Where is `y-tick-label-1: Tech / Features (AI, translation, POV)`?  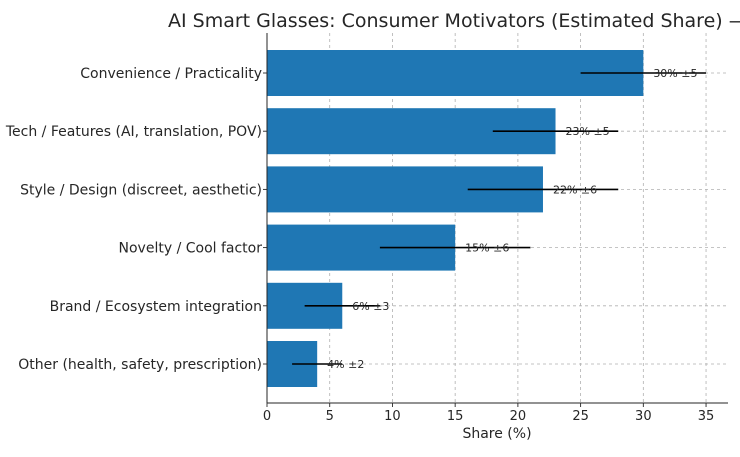 y-tick-label-1: Tech / Features (AI, translation, POV) is located at coordinates (133, 132).